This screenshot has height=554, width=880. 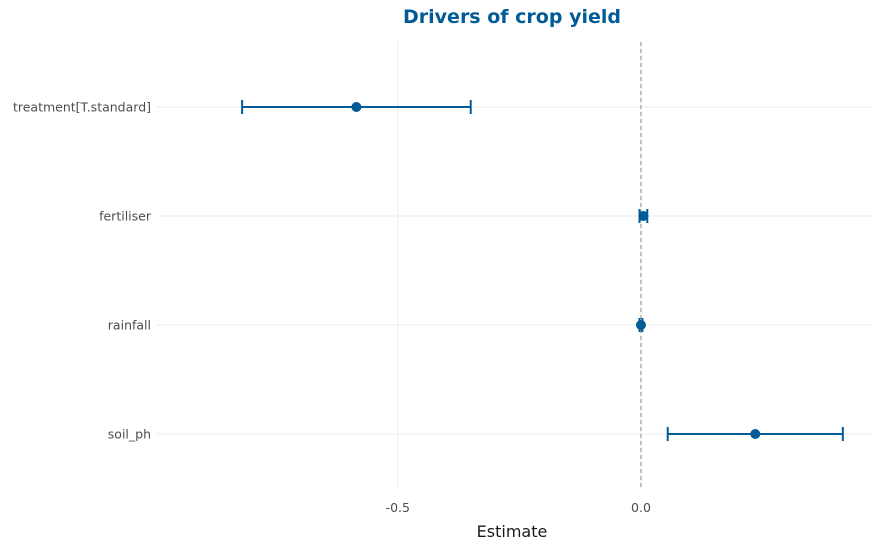 I want to click on y-tick-label-fertiliser: fertiliser, so click(x=125, y=216).